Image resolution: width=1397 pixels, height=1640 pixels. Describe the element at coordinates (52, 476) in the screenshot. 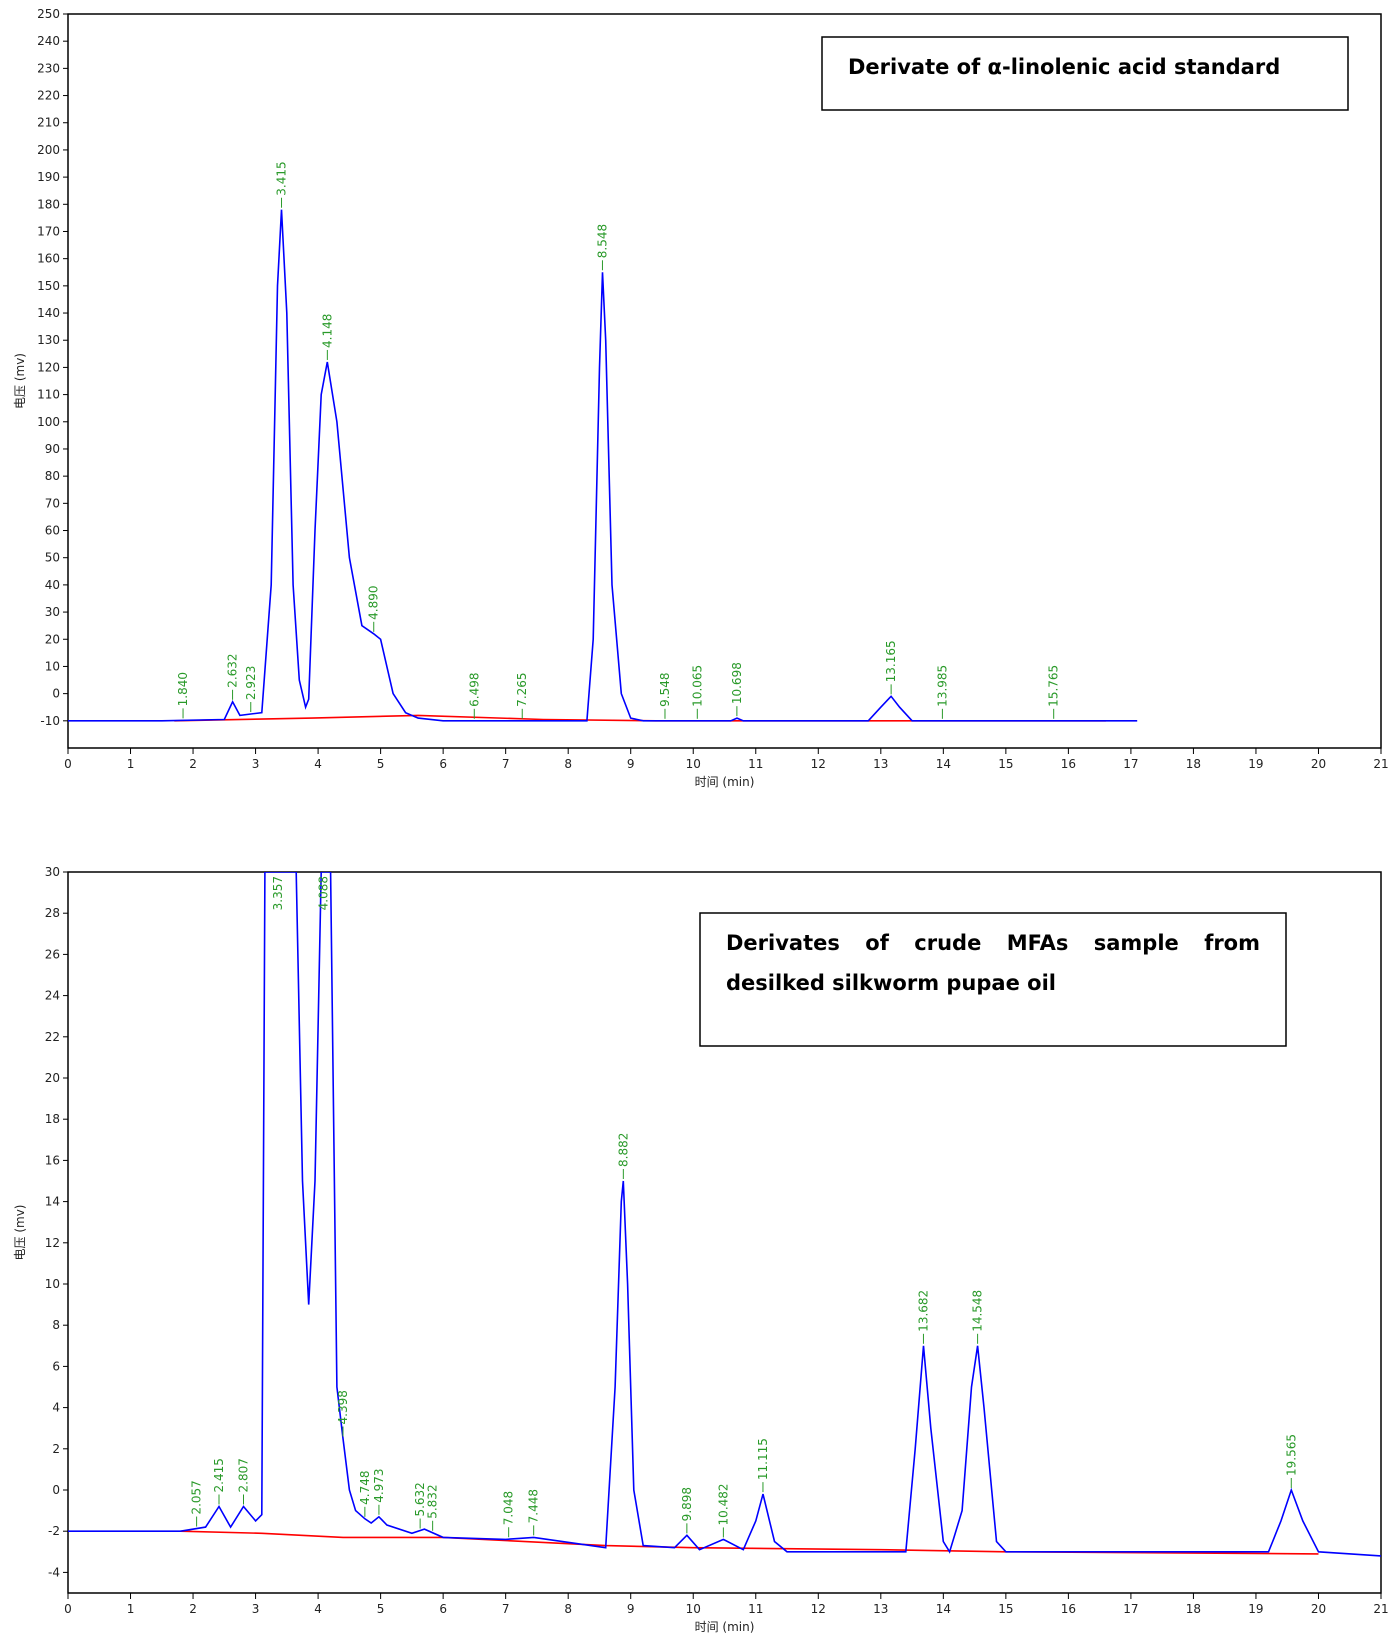

I see `y-tick-label: 80` at that location.